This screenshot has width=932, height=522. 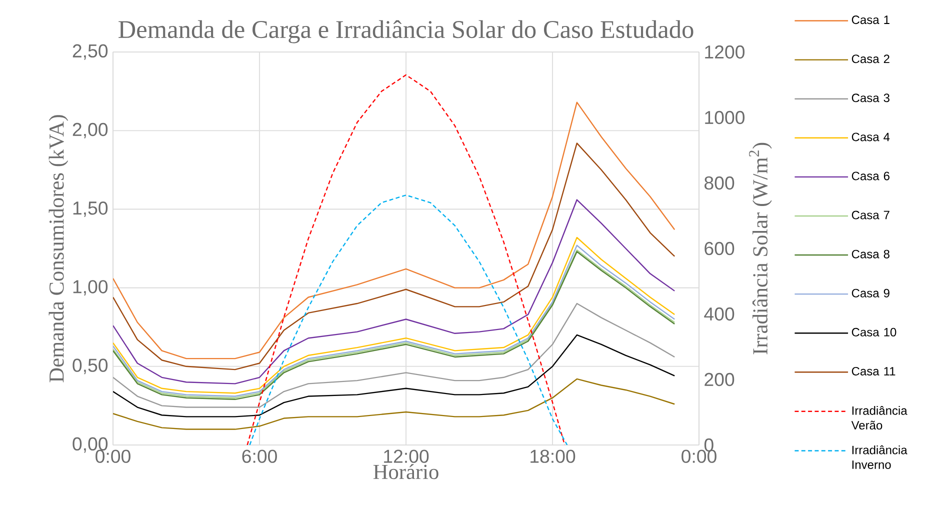 I want to click on y2-tick-label: 0, so click(x=709, y=445).